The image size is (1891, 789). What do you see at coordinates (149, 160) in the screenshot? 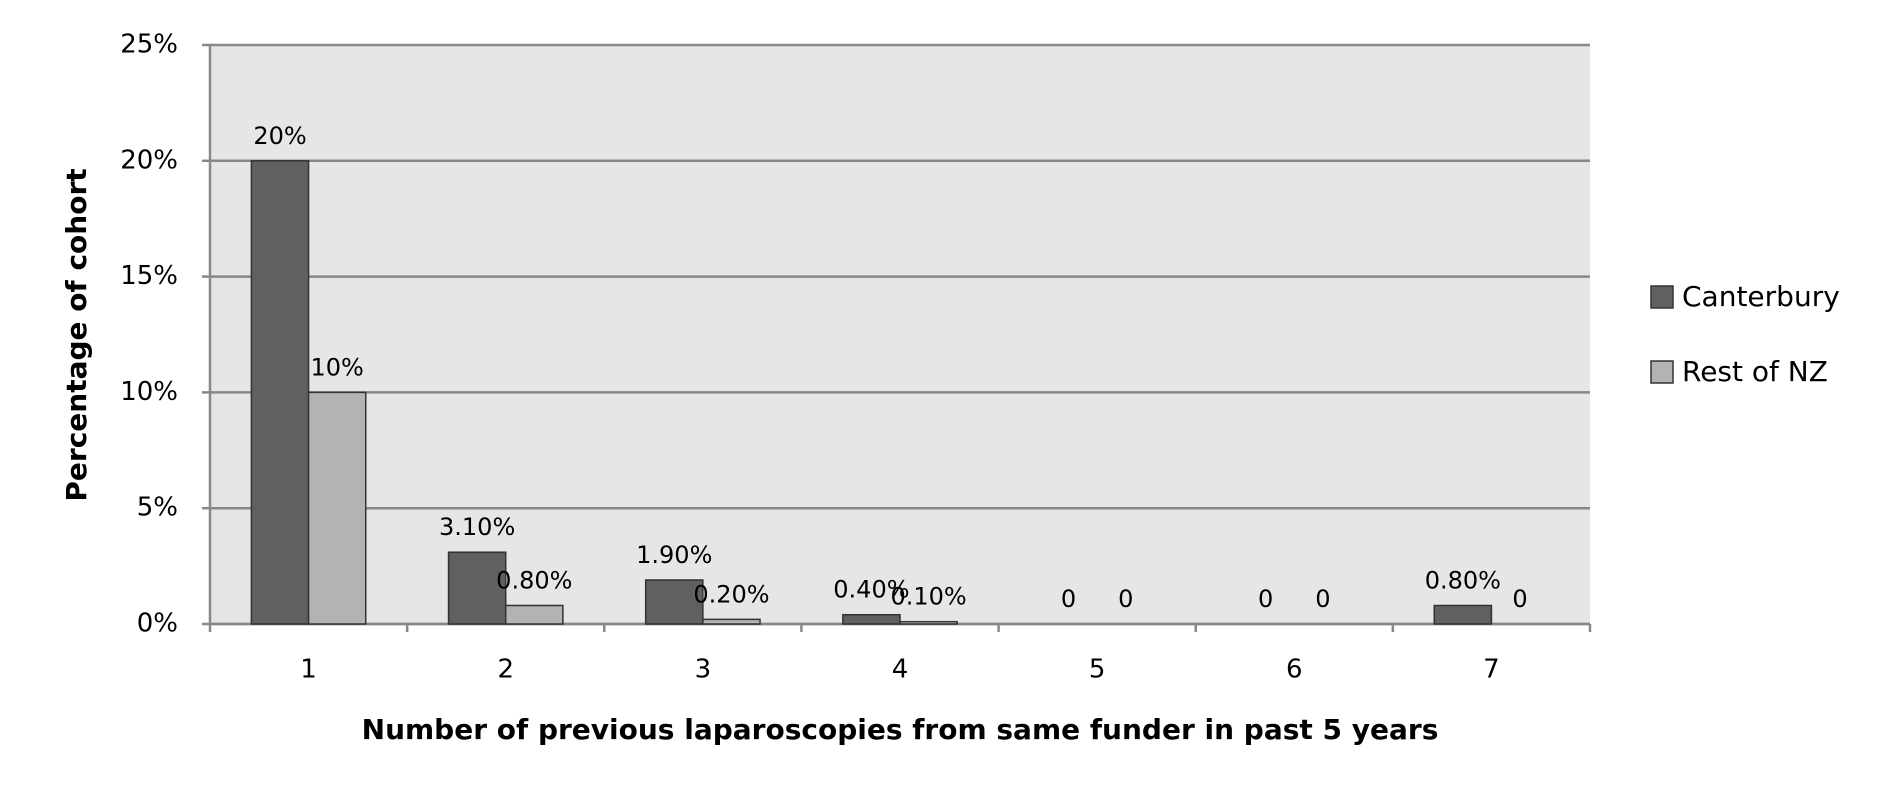
I see `y-tick-label: 20%` at bounding box center [149, 160].